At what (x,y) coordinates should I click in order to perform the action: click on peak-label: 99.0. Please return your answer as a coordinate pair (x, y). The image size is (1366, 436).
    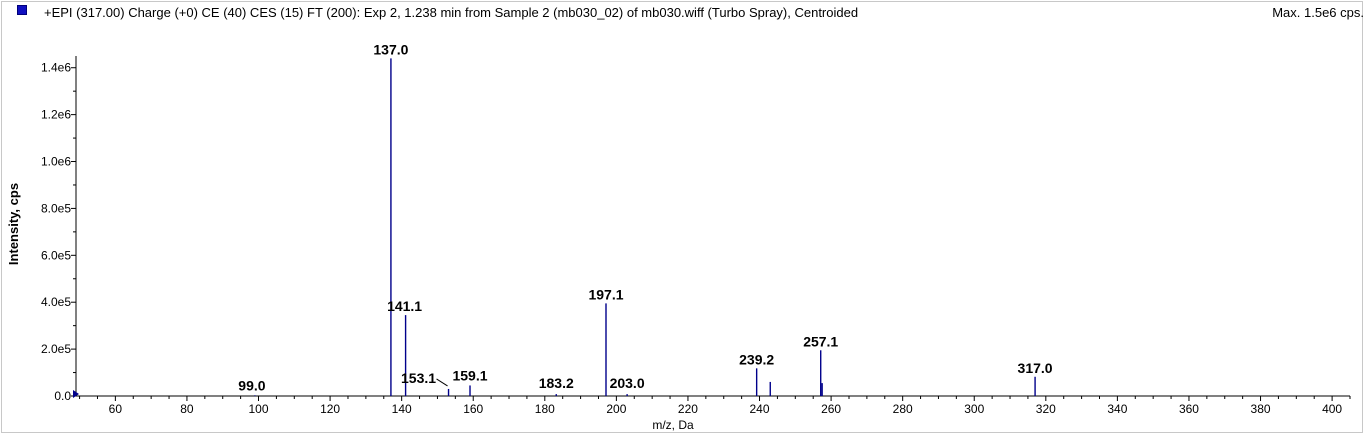
    Looking at the image, I should click on (251, 385).